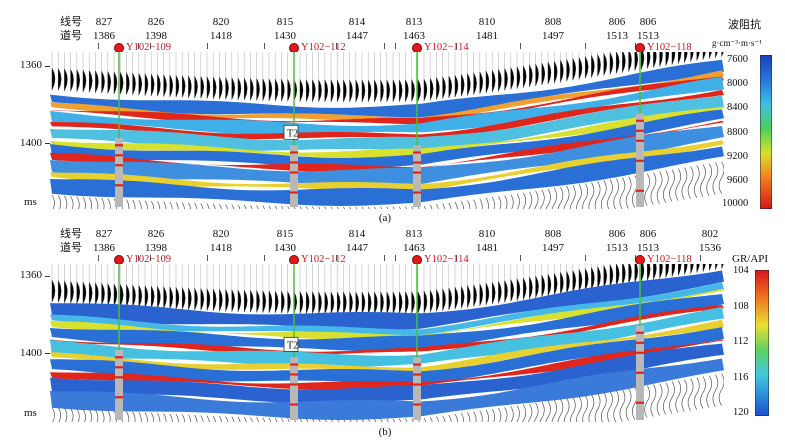 Image resolution: width=785 pixels, height=444 pixels. What do you see at coordinates (221, 248) in the screenshot?
I see `trace-number: 1418` at bounding box center [221, 248].